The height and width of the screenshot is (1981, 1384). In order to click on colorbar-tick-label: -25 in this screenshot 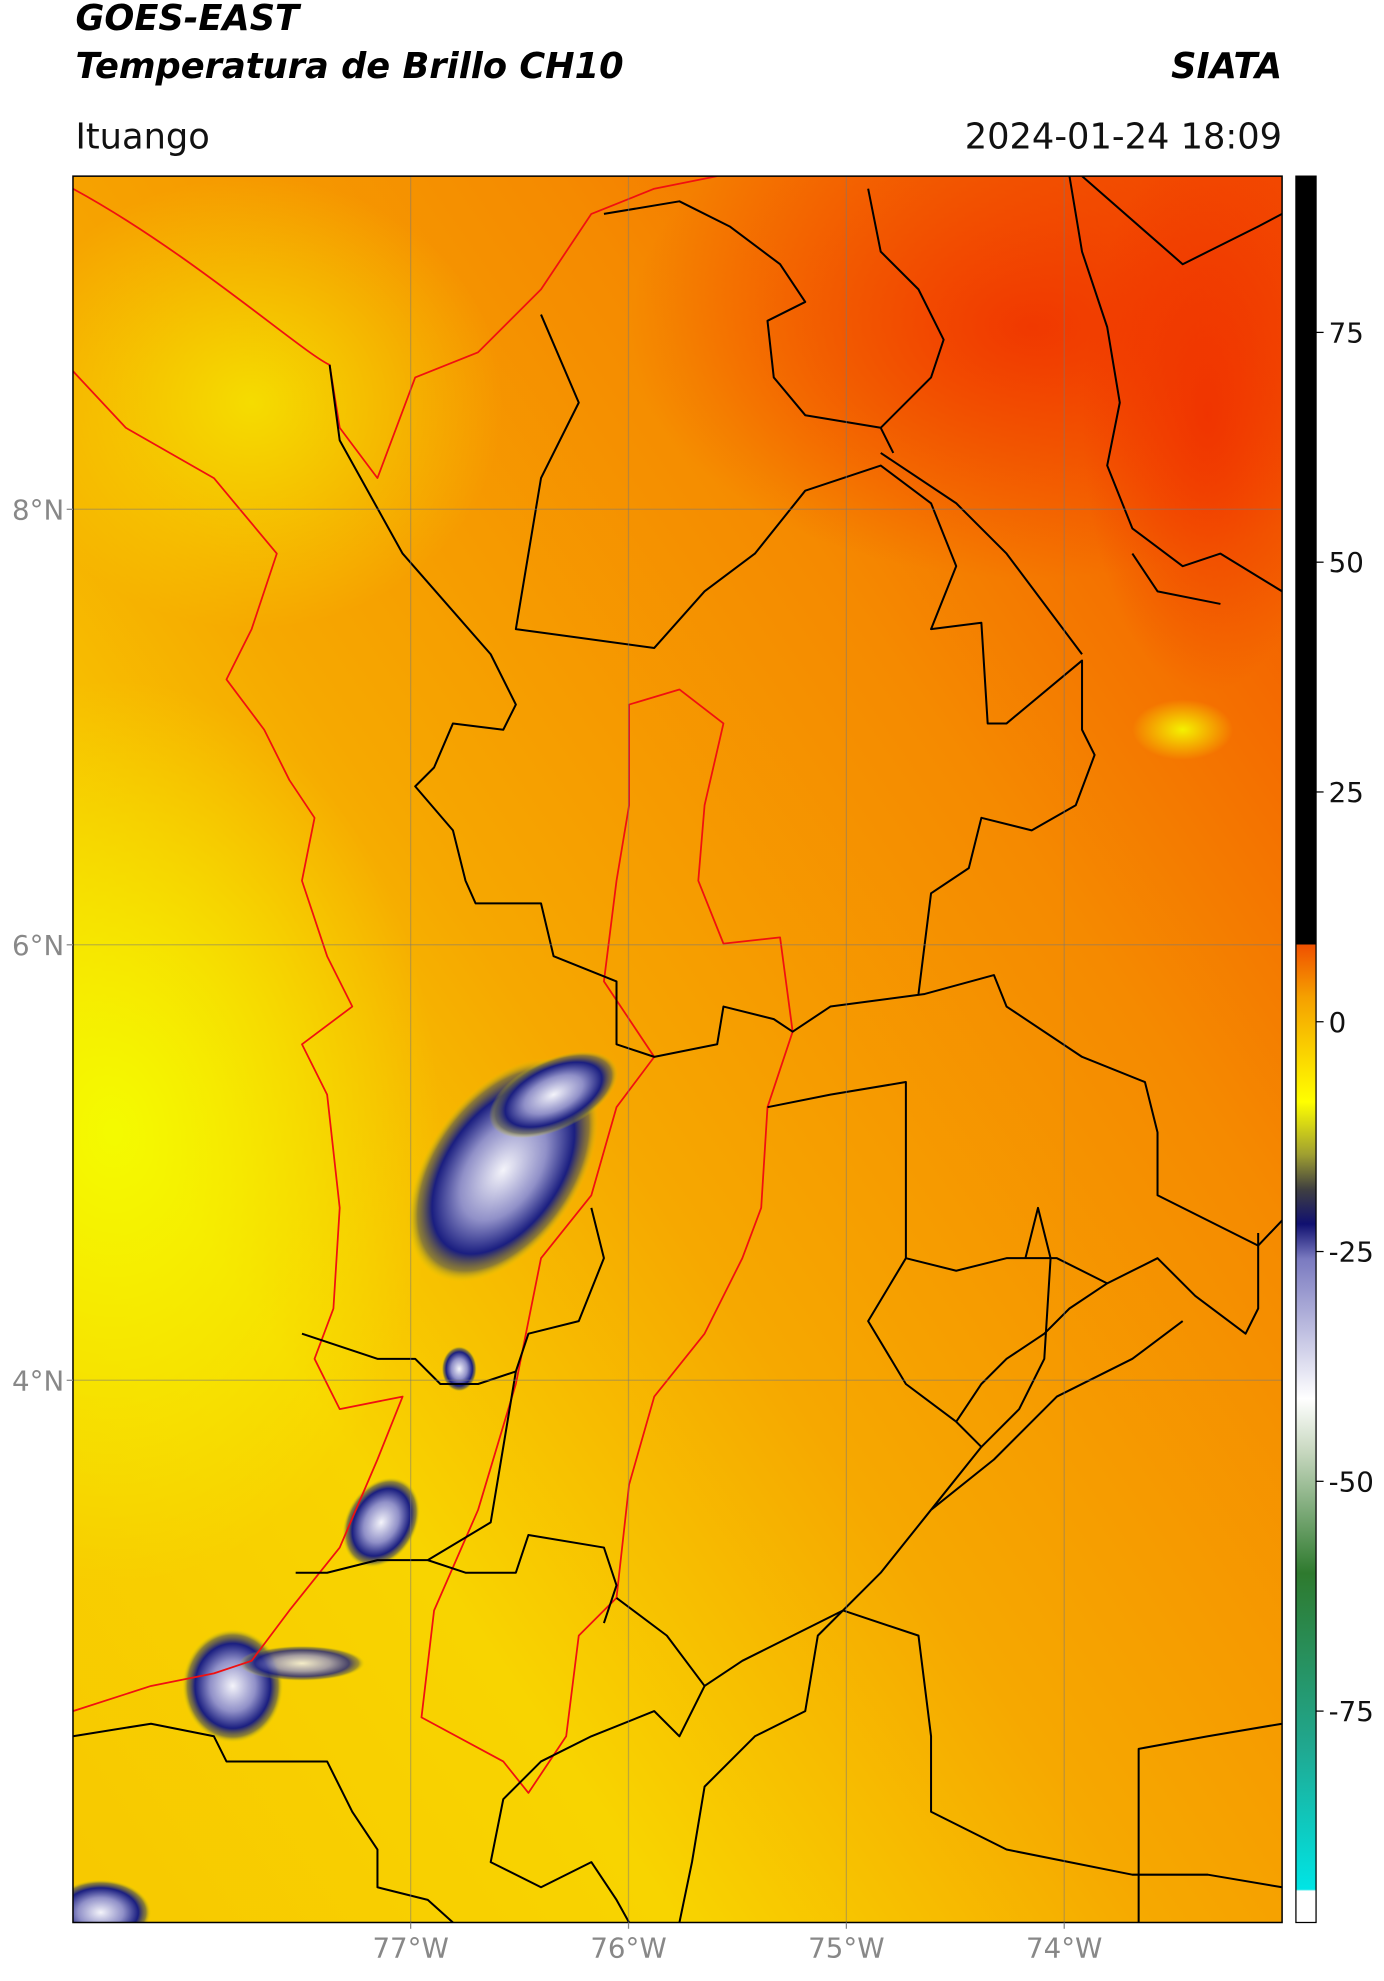, I will do `click(1351, 1252)`.